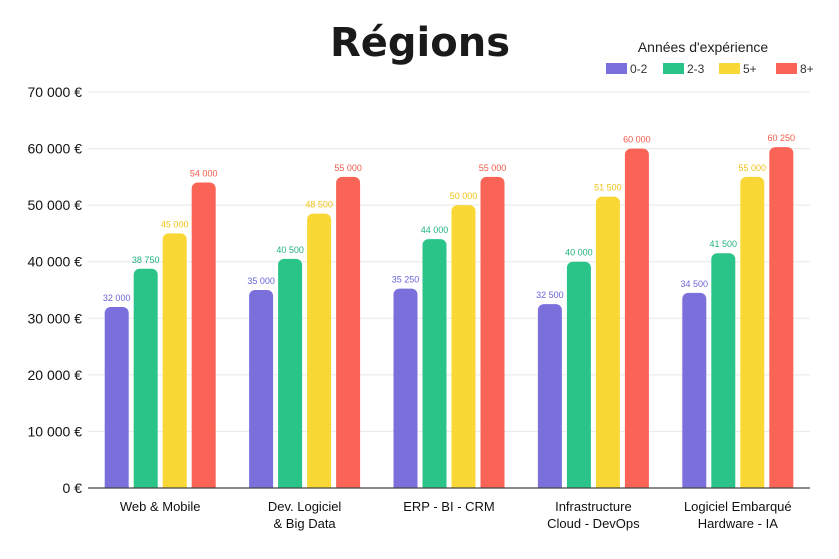  What do you see at coordinates (782, 138) in the screenshot?
I see `data-label: 60 250` at bounding box center [782, 138].